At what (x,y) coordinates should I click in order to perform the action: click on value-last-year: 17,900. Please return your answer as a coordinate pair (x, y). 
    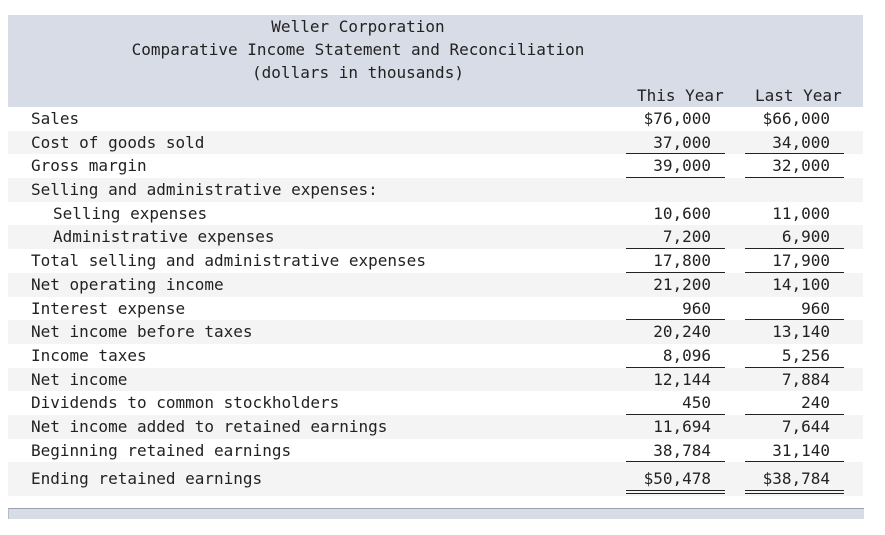
    Looking at the image, I should click on (801, 261).